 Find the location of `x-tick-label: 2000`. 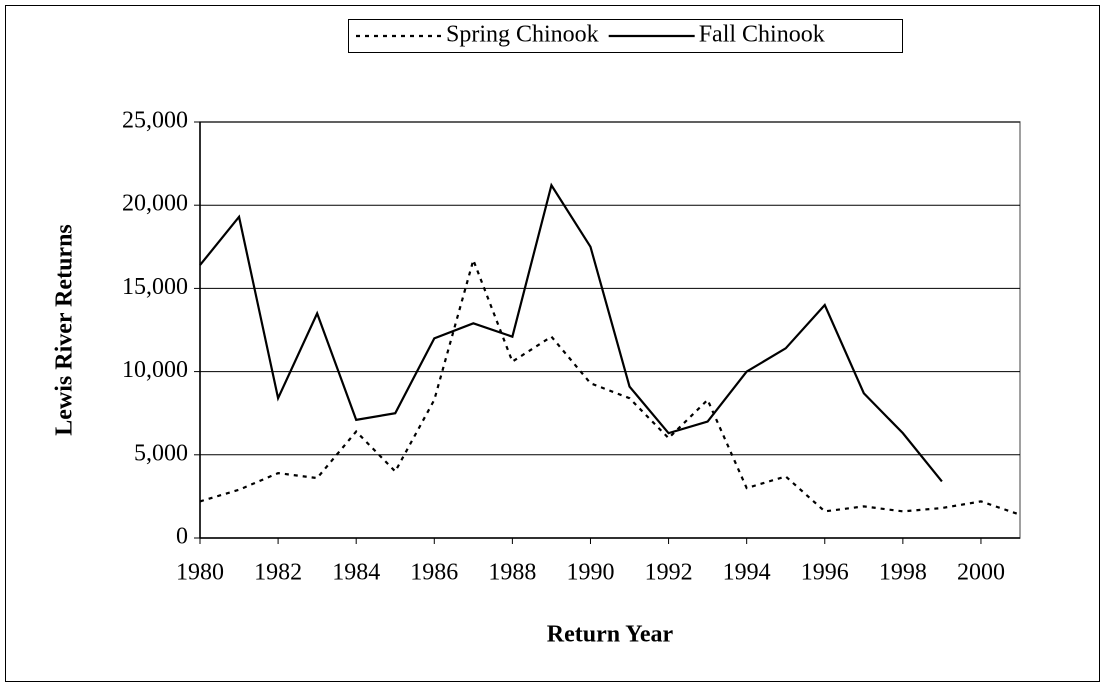

x-tick-label: 2000 is located at coordinates (981, 573).